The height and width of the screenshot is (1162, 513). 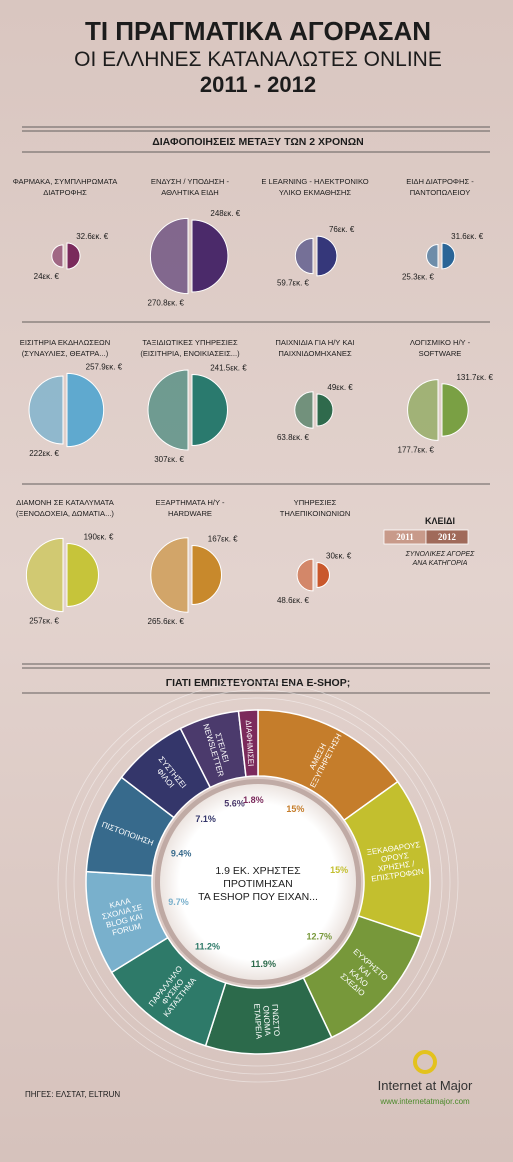 I want to click on value-label-2012: 241.5εκ. €, so click(x=228, y=368).